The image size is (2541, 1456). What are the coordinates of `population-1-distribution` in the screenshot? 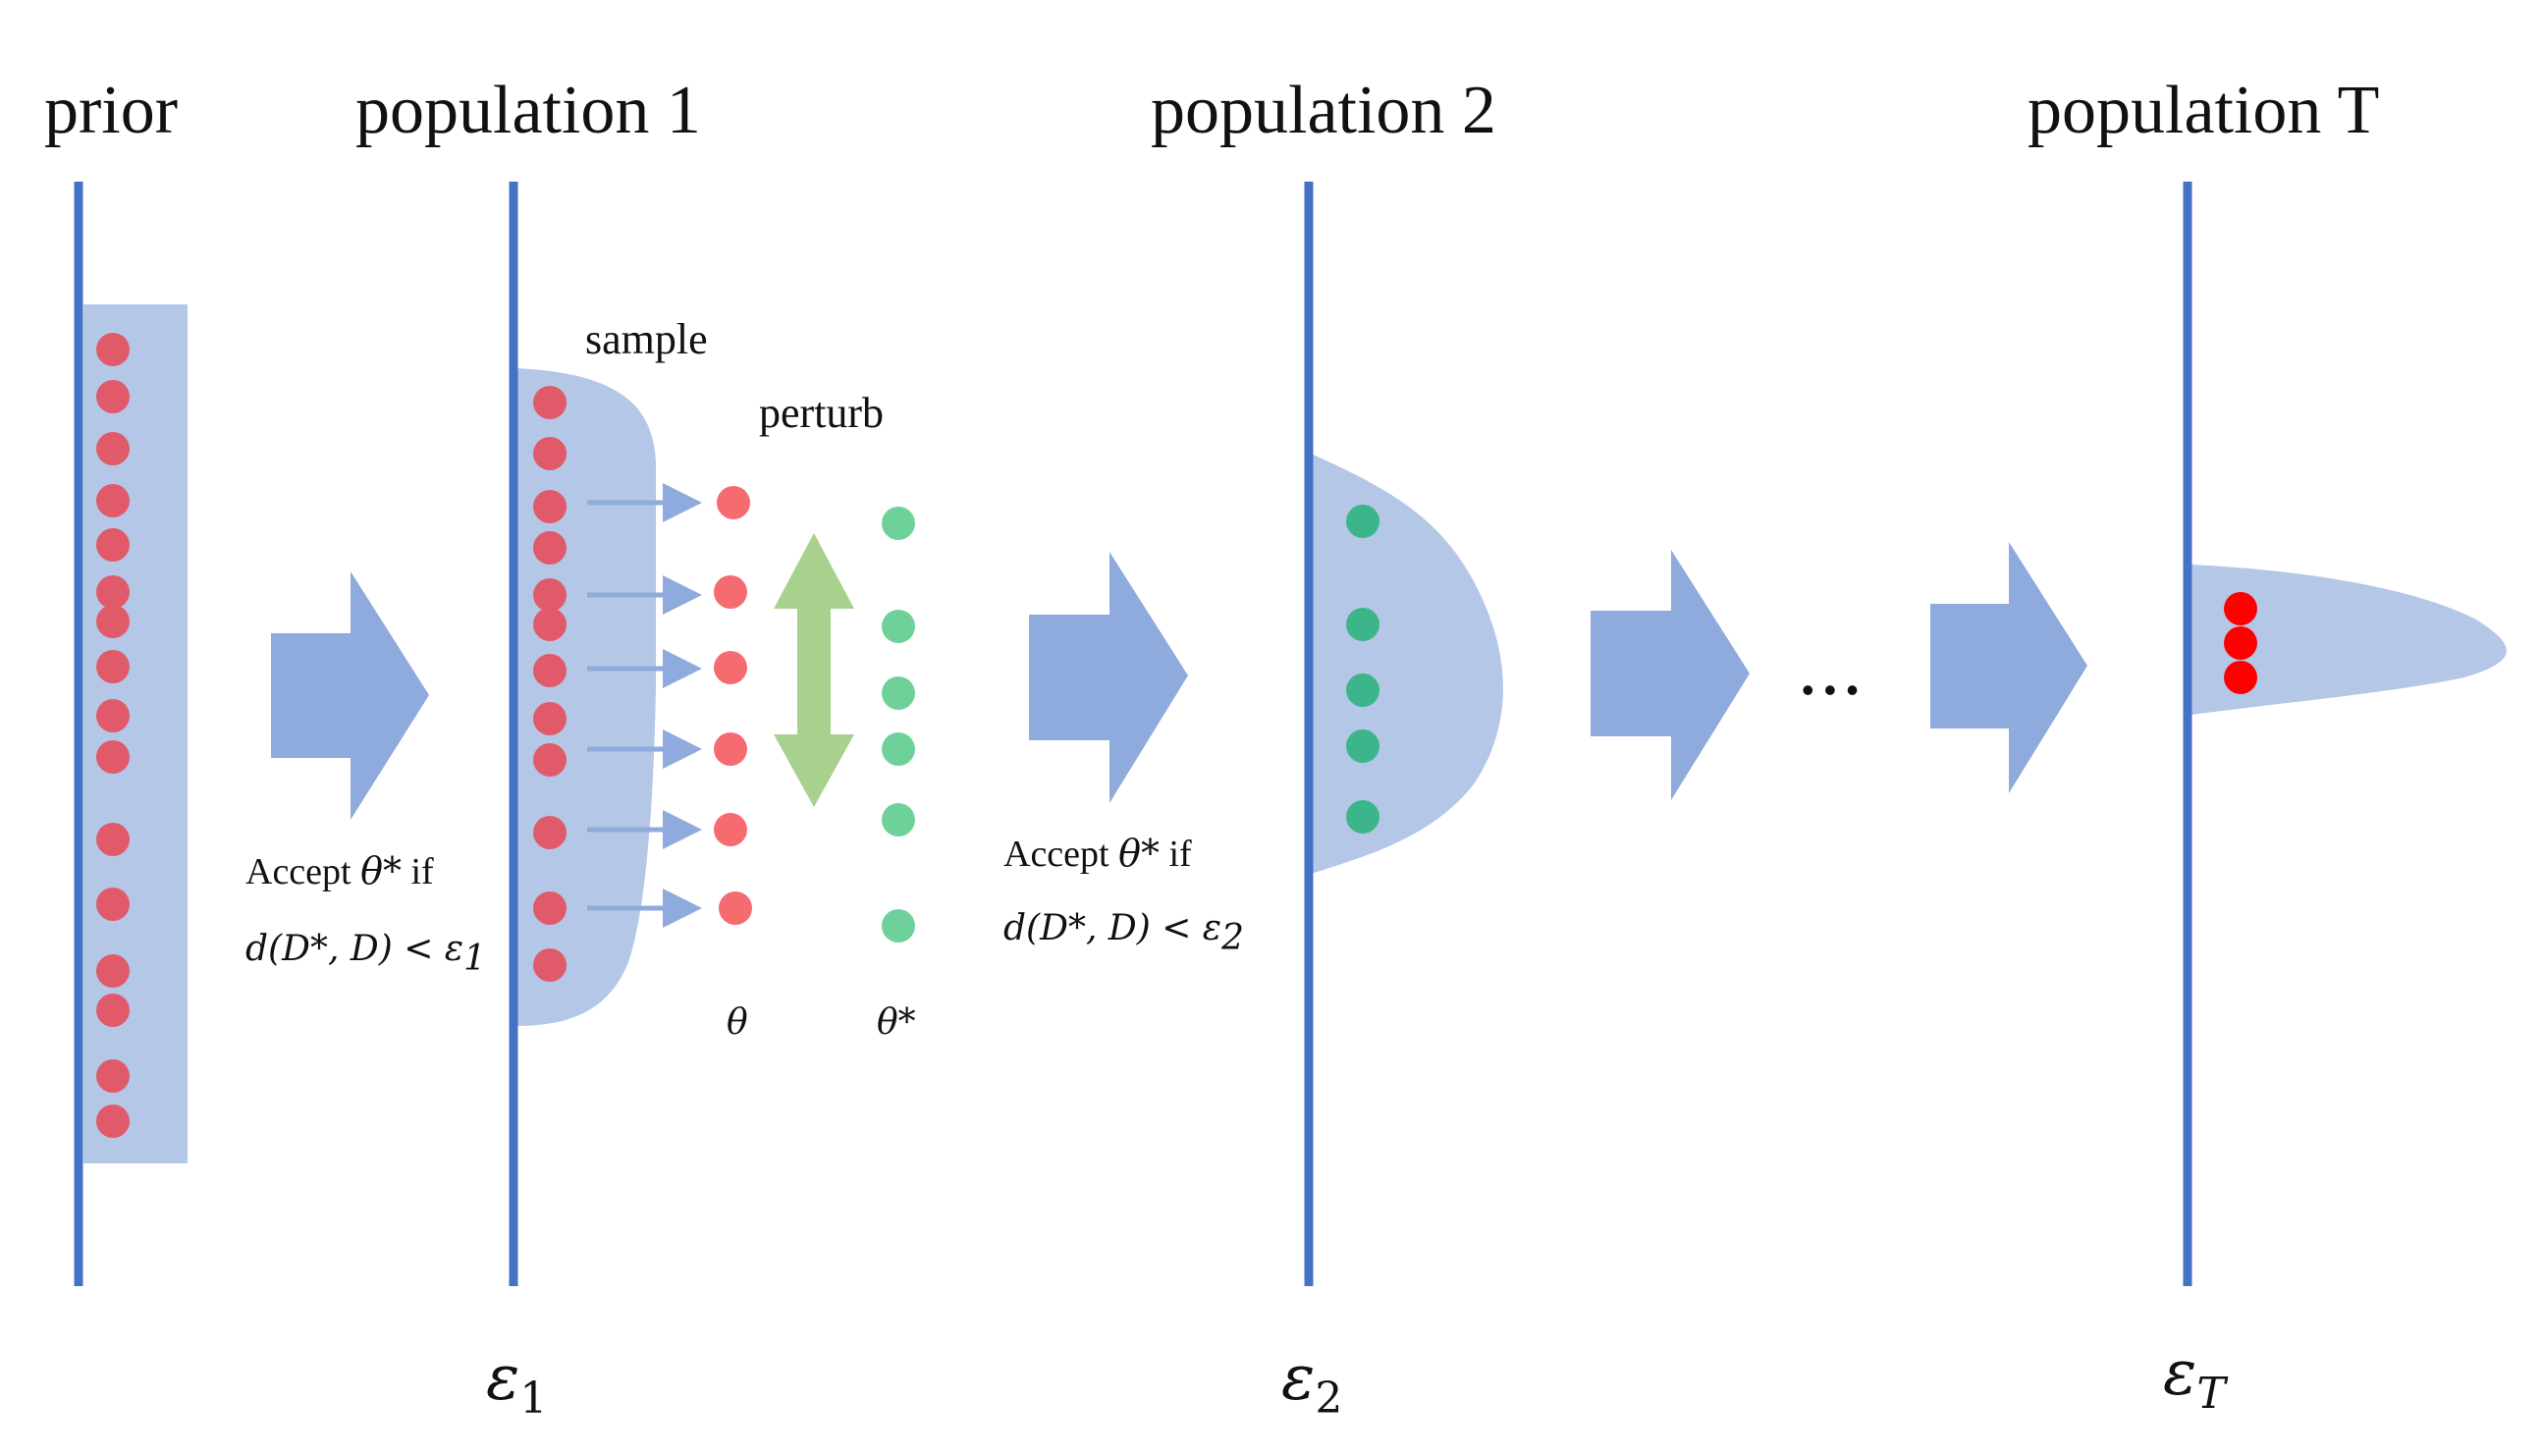 It's located at (585, 697).